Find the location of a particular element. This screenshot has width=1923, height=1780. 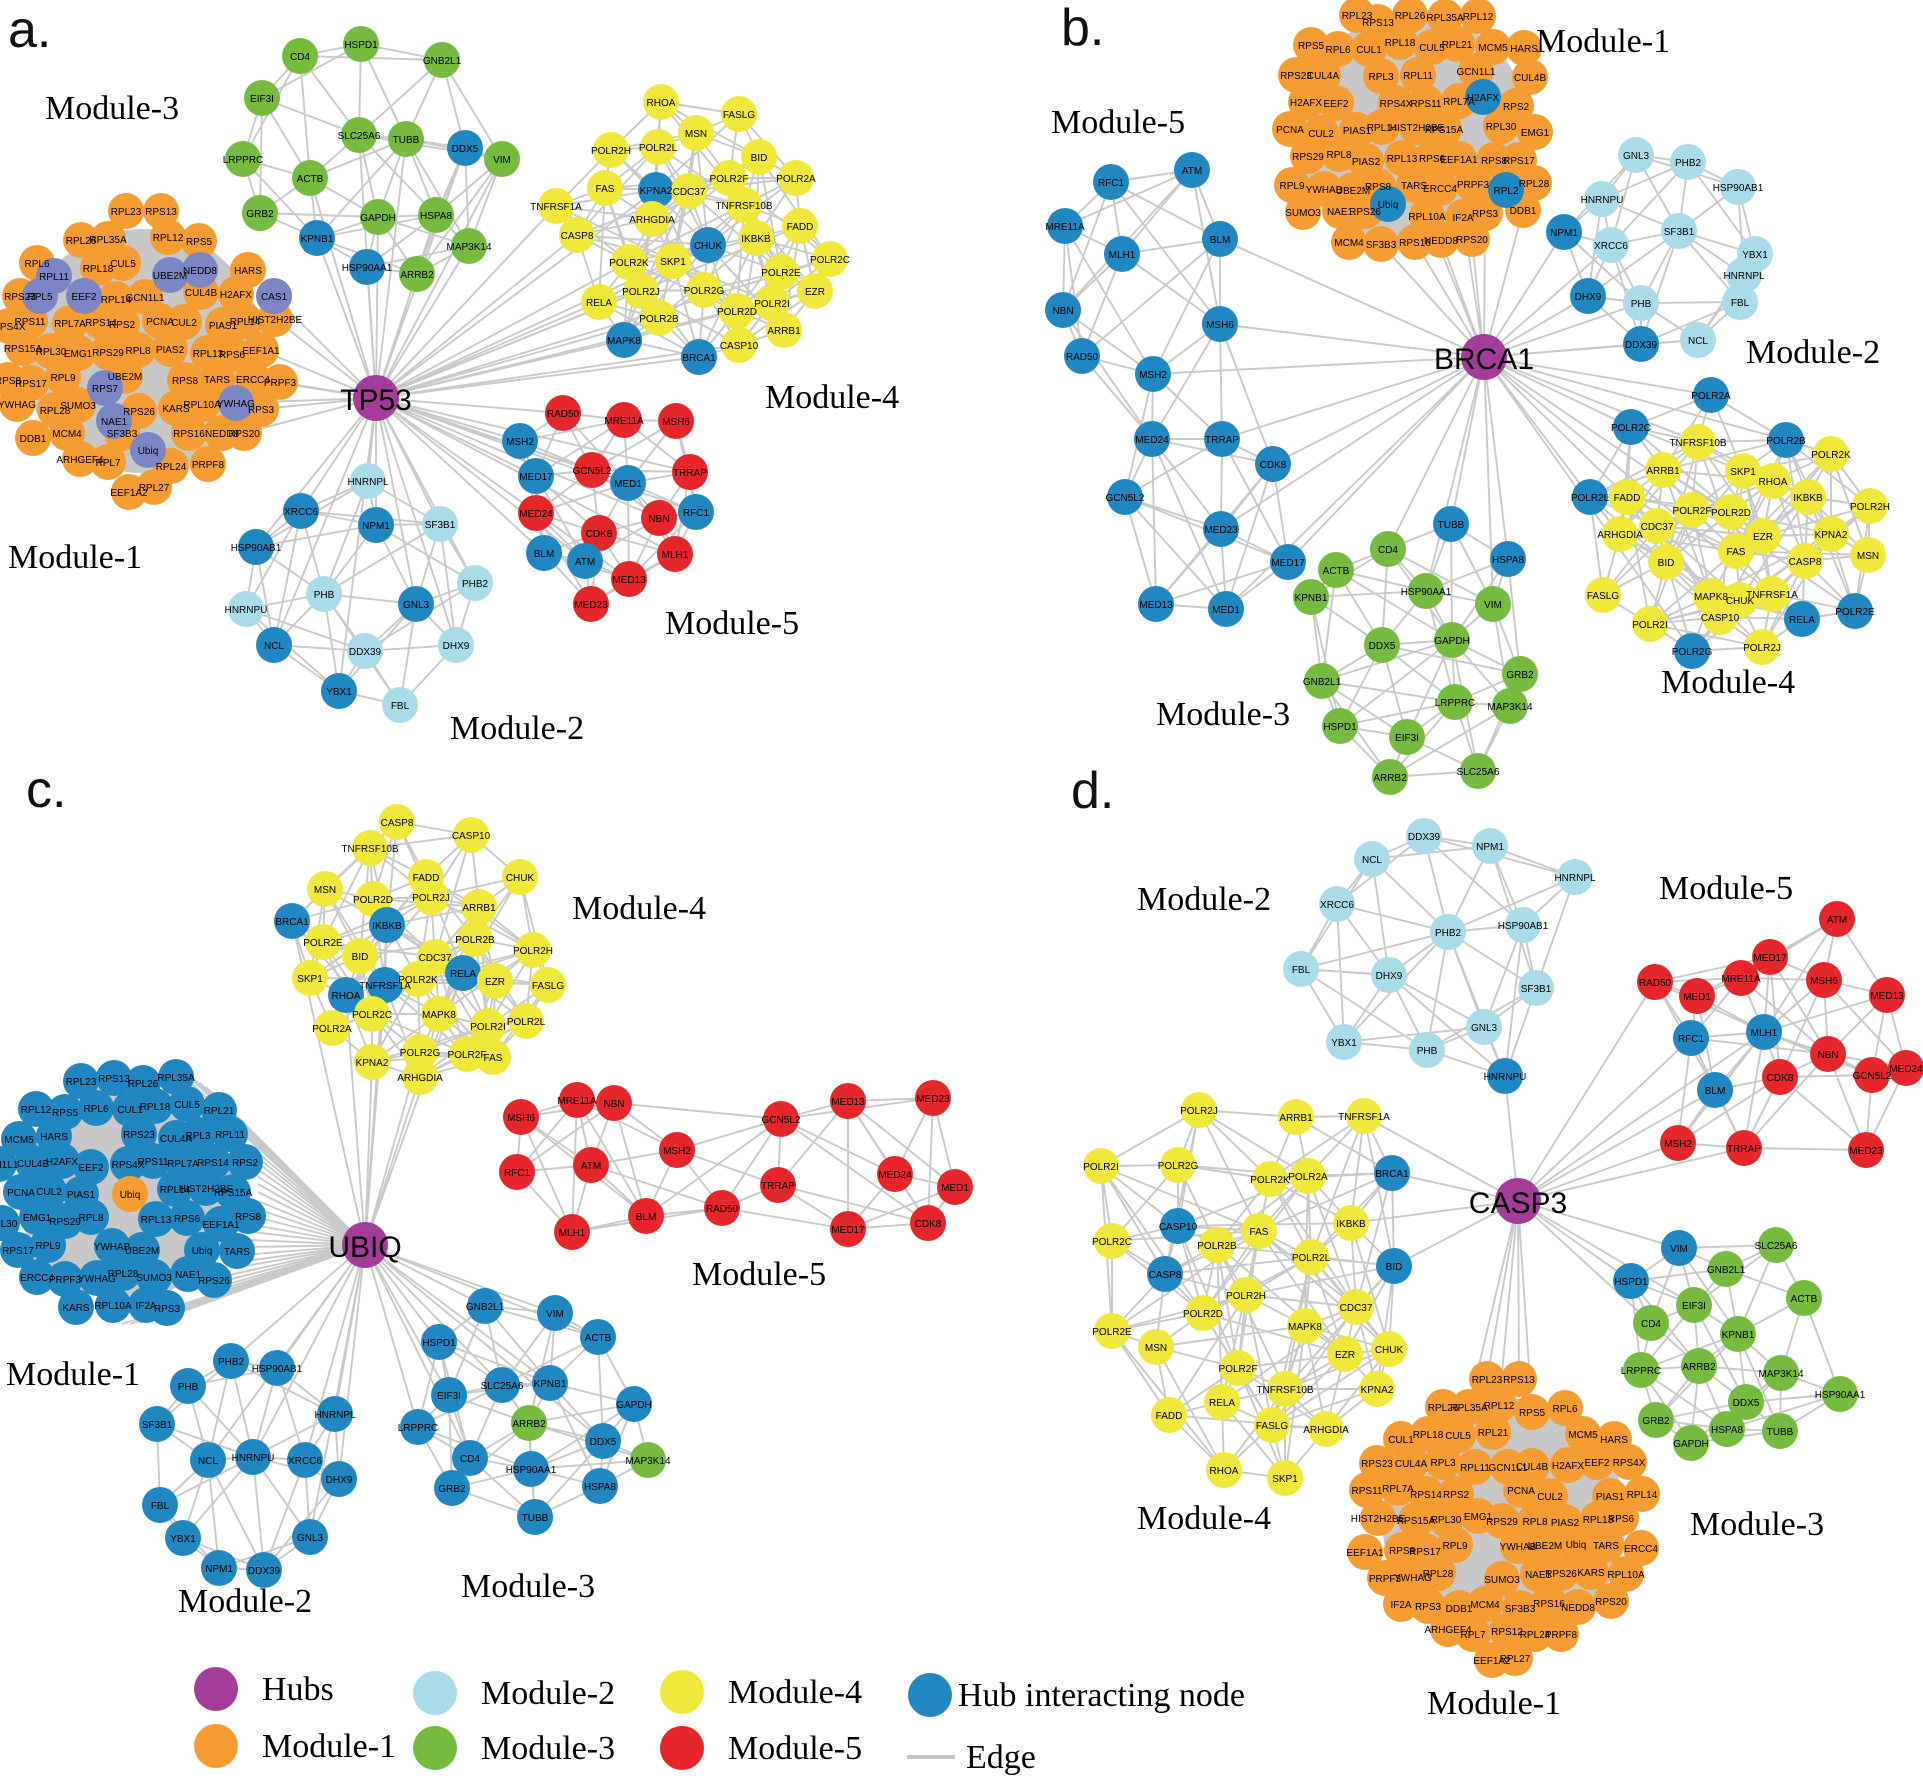

svg-text: HSPA8 is located at coordinates (1727, 1430).